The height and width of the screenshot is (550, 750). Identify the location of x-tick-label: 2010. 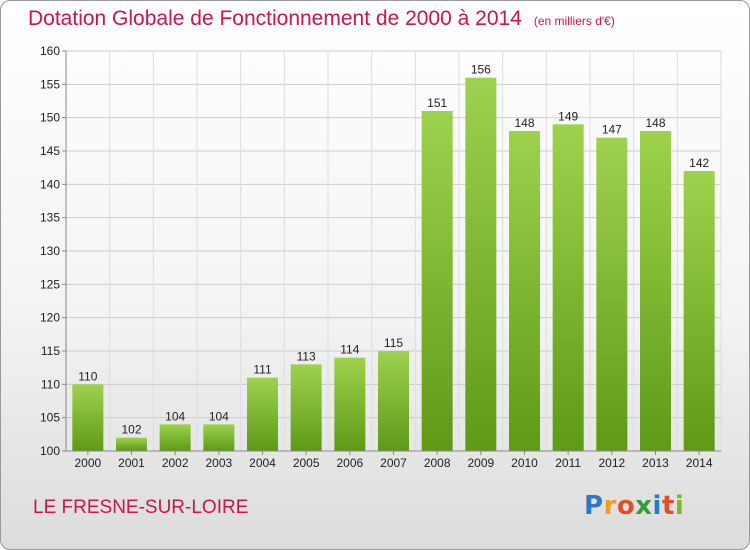
(524, 463).